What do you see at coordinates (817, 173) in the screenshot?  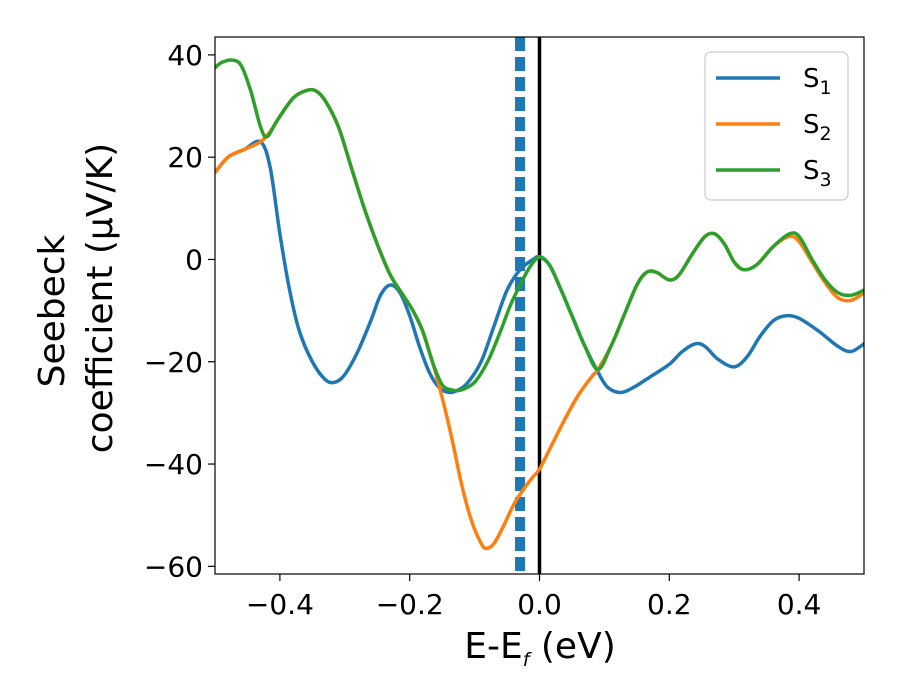 I see `legend-label-s3: S3` at bounding box center [817, 173].